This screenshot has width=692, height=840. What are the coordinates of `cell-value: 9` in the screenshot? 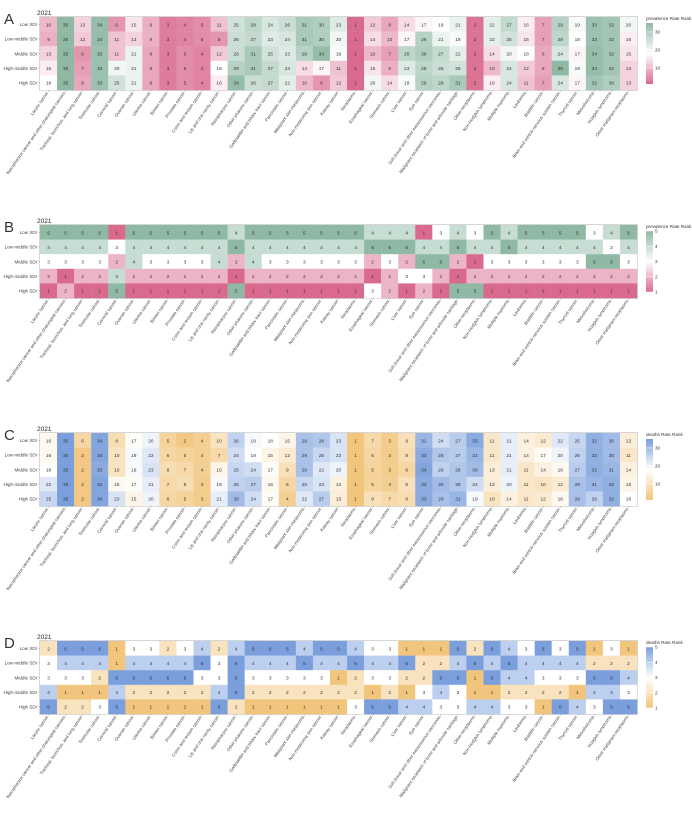 It's located at (48, 40).